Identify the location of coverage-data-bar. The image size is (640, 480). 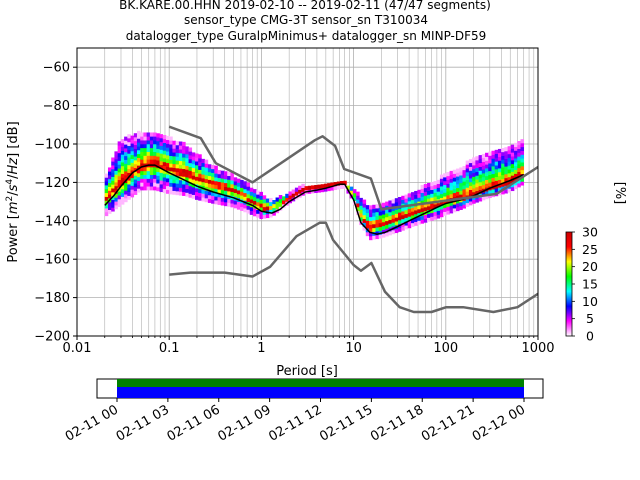
(320, 383).